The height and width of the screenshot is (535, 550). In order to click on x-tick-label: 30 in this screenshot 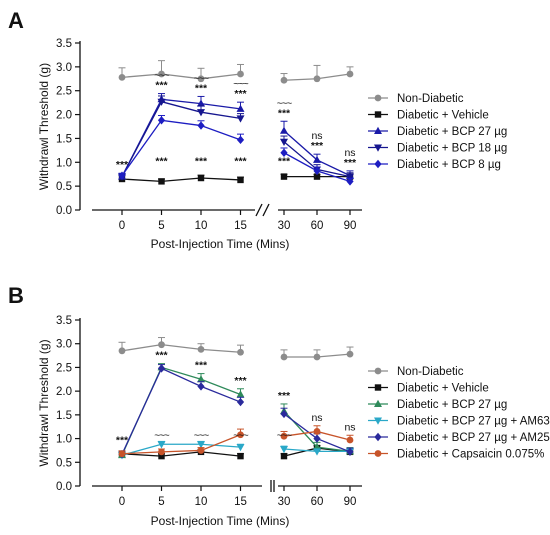, I will do `click(284, 226)`.